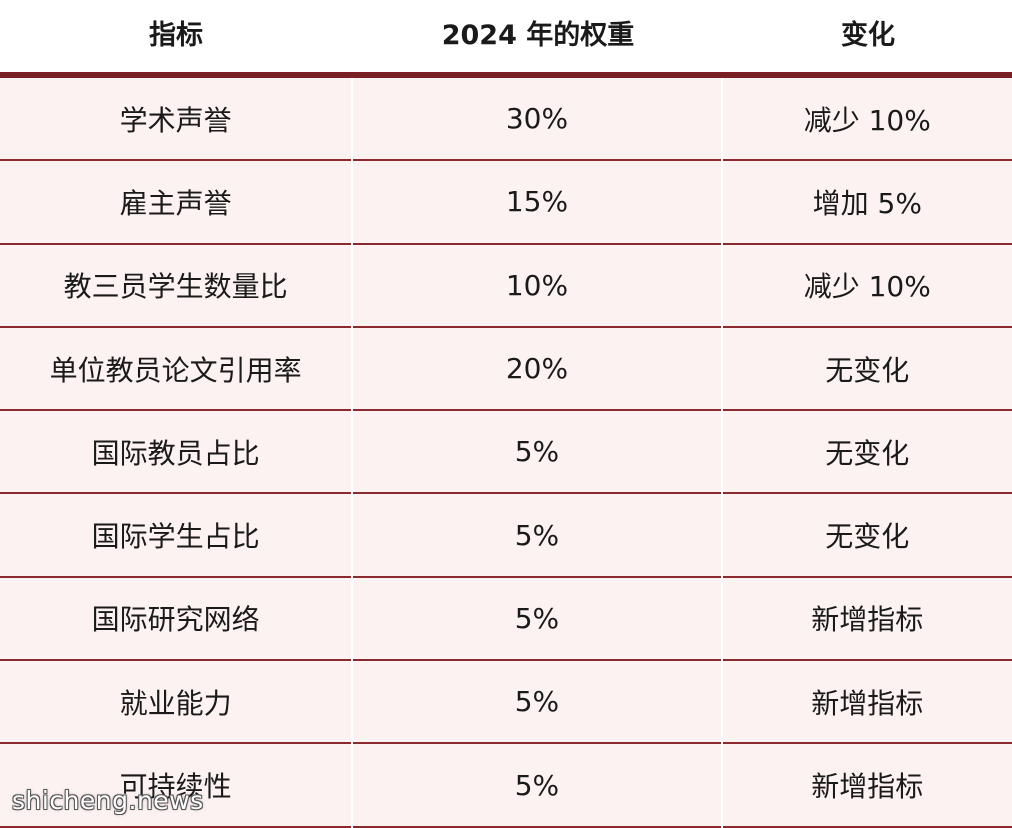  What do you see at coordinates (176, 120) in the screenshot?
I see `cell-indicator: 学术声誉` at bounding box center [176, 120].